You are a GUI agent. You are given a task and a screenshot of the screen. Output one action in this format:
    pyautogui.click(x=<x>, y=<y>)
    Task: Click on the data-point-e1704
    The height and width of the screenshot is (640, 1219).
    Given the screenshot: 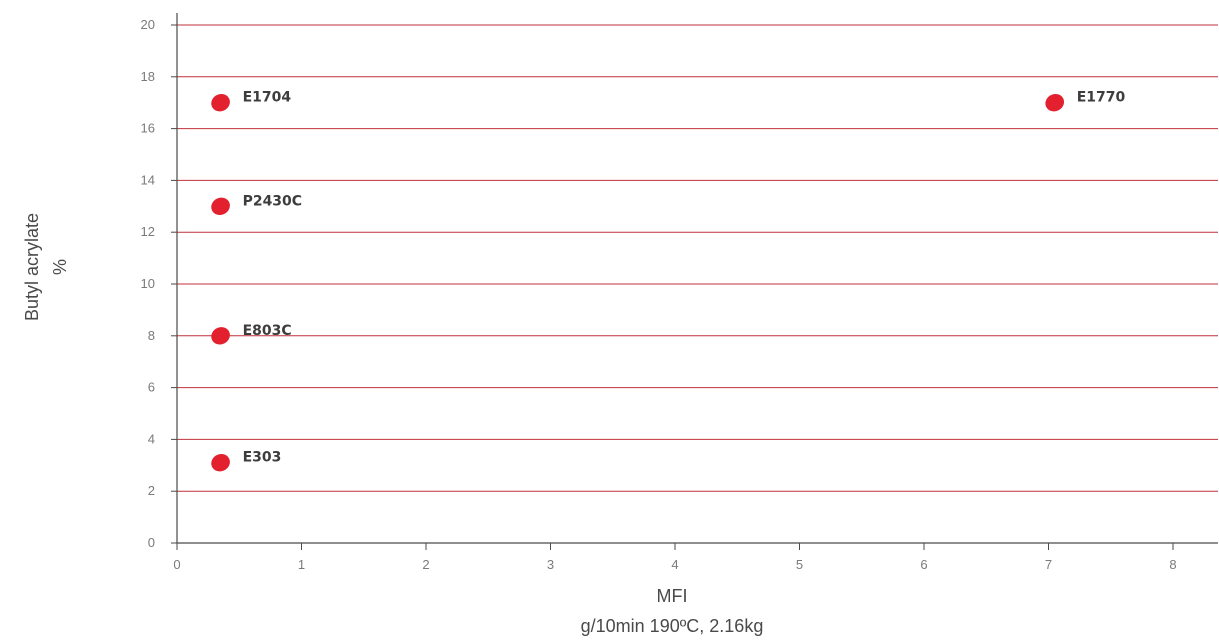 What is the action you would take?
    pyautogui.click(x=220, y=103)
    